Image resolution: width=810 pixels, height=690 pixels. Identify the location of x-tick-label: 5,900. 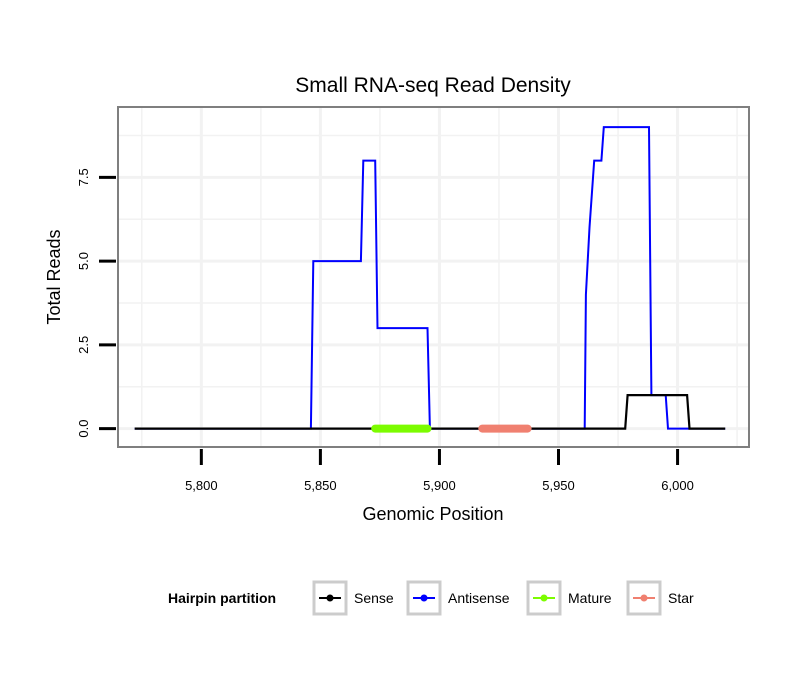
(439, 485).